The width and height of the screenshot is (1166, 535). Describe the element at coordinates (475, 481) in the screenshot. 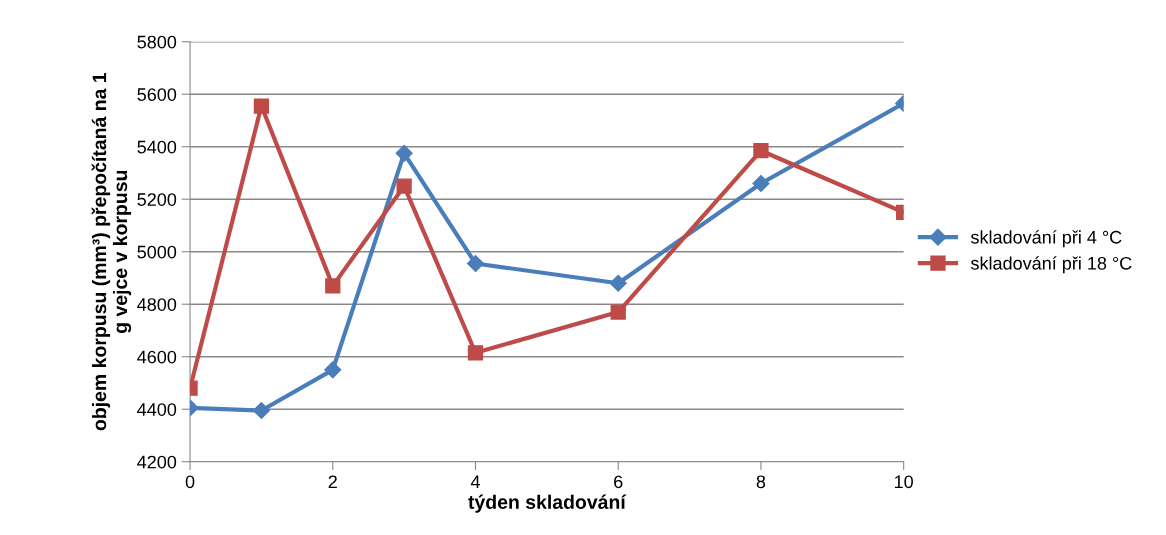

I see `x-tick-label: 4` at that location.